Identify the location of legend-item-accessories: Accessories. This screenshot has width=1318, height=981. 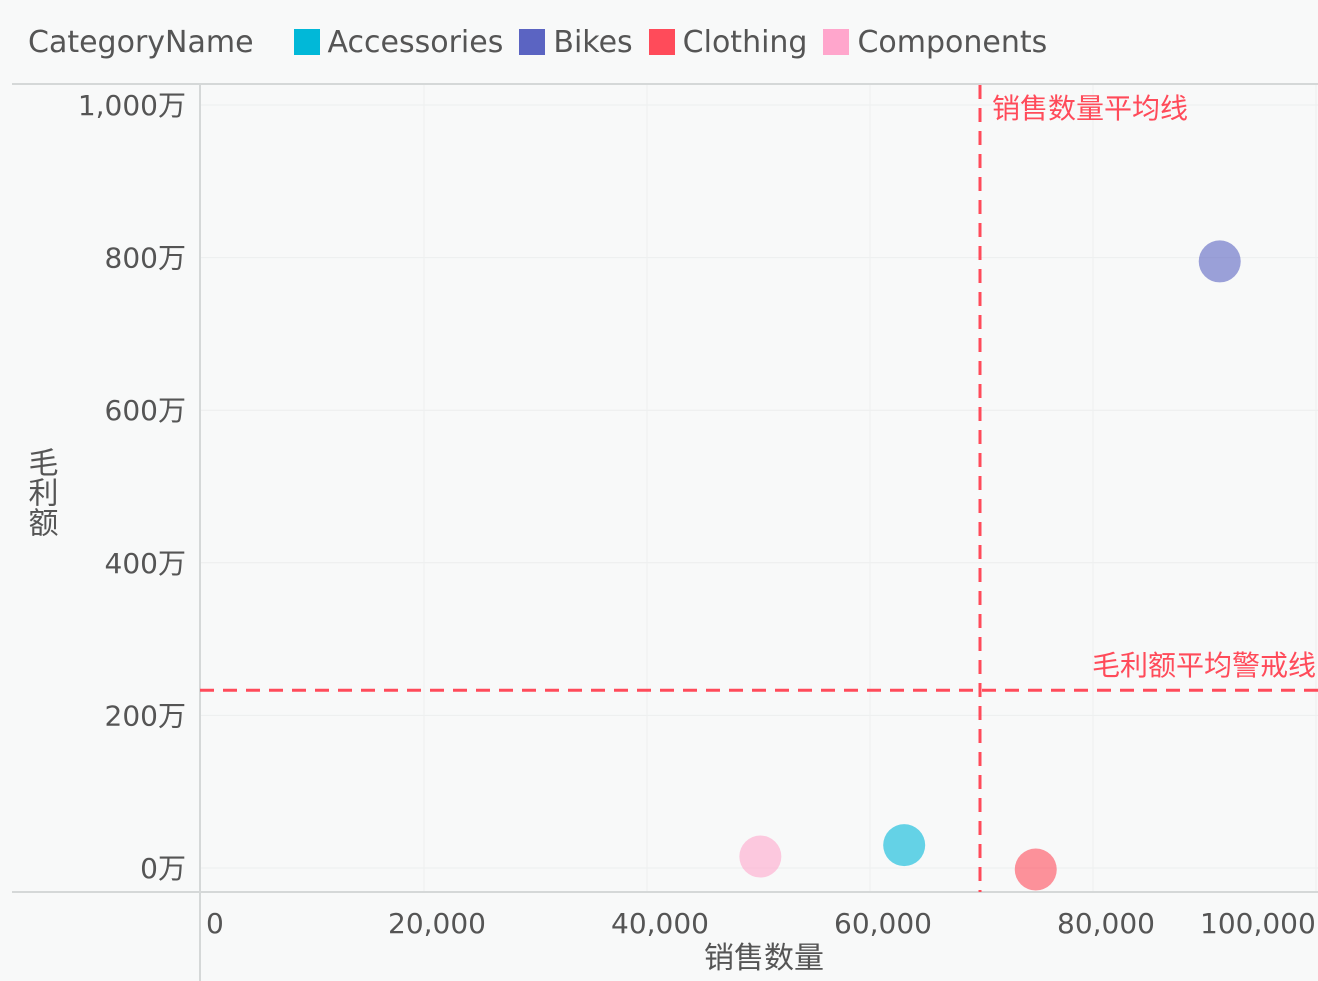
(398, 42).